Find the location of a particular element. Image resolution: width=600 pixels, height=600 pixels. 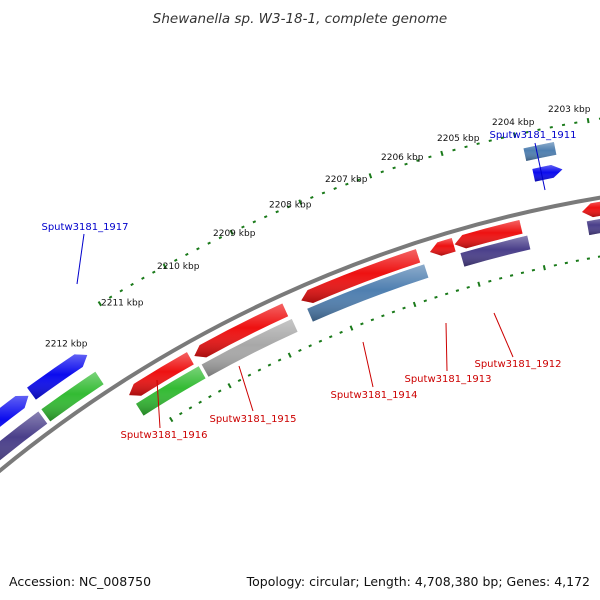

gene-label-g1916: Sputw3181_1916 is located at coordinates (163, 435).